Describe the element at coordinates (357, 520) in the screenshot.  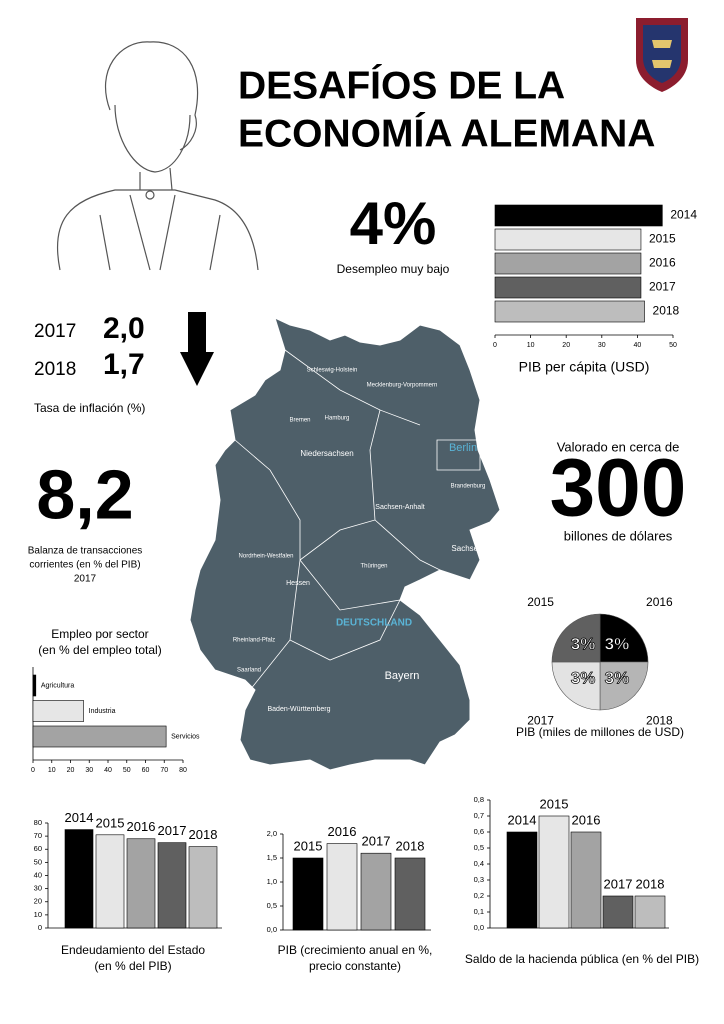
I see `state-borders` at that location.